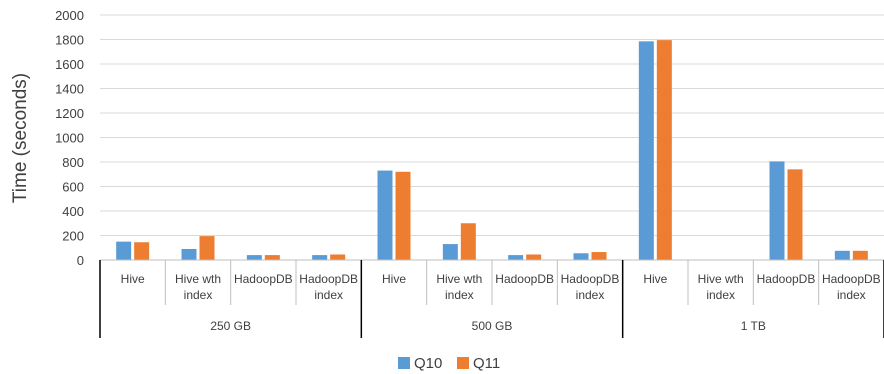  Describe the element at coordinates (69, 89) in the screenshot. I see `y-tick-label: 1400` at that location.